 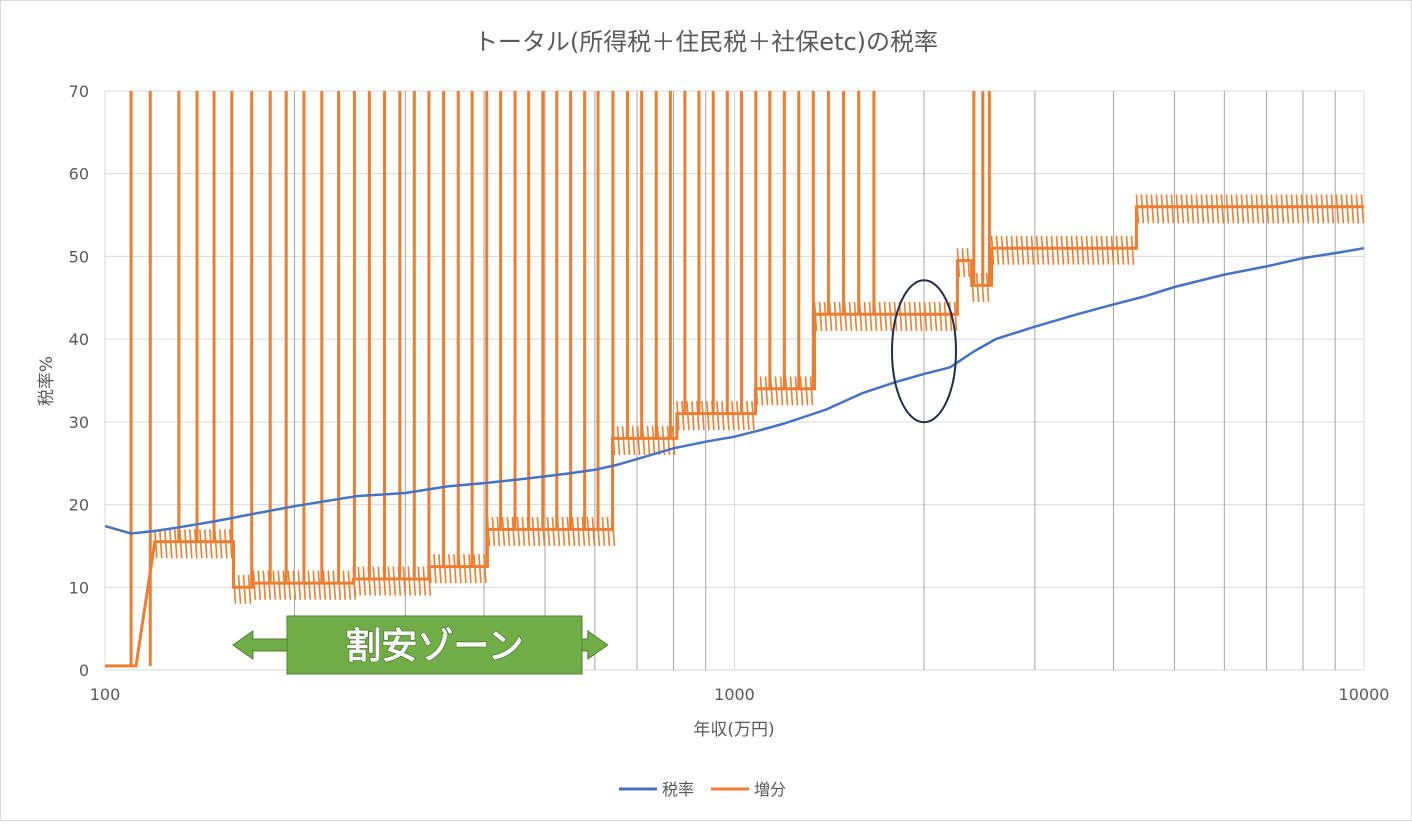 What do you see at coordinates (678, 789) in the screenshot?
I see `legend-label-taxrate: 税率` at bounding box center [678, 789].